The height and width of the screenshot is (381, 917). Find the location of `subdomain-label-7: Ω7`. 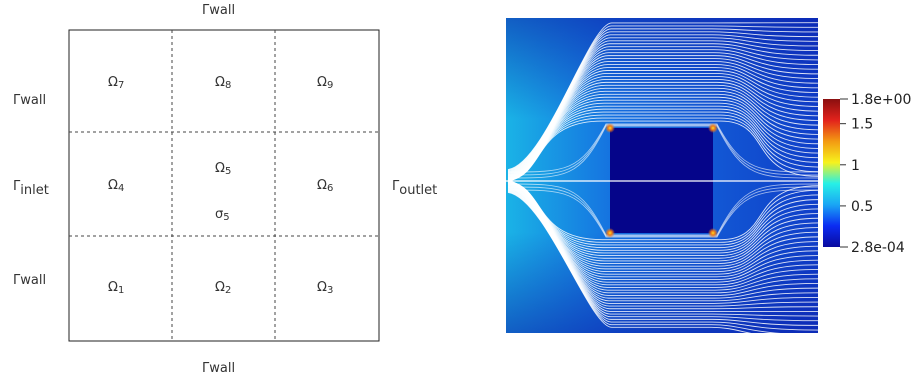

subdomain-label-7: Ω7 is located at coordinates (116, 83).